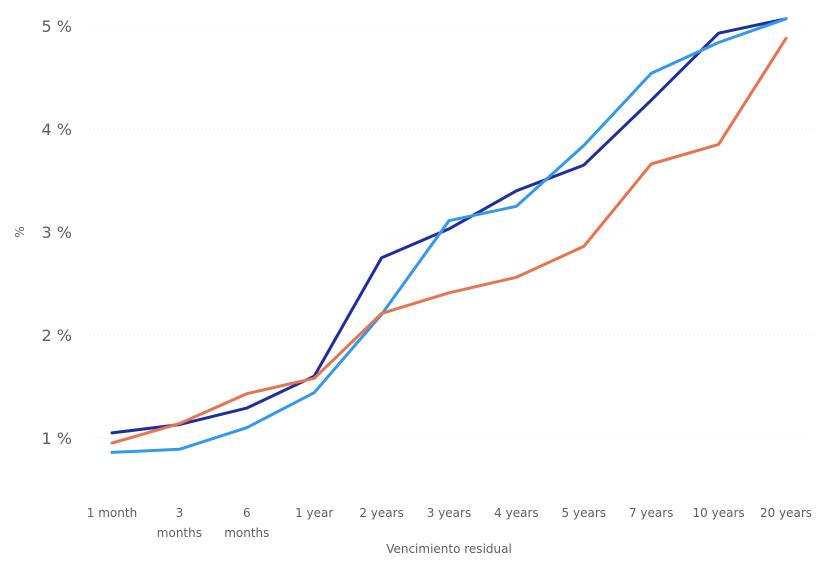  Describe the element at coordinates (179, 523) in the screenshot. I see `x-tick-label: 3 months` at that location.